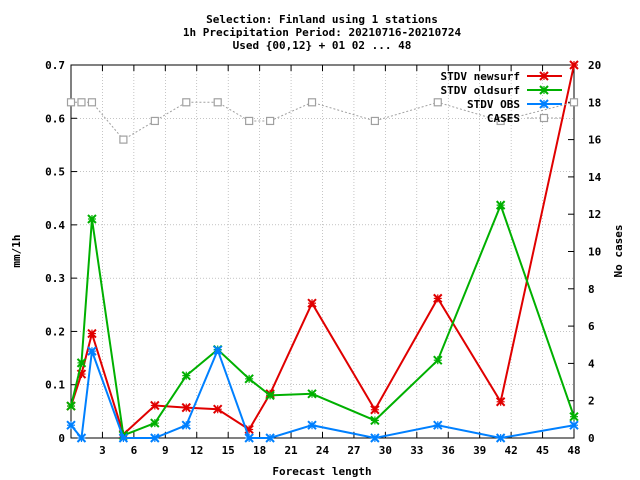 The image size is (640, 480). What do you see at coordinates (542, 450) in the screenshot?
I see `x-tick-label: 45` at bounding box center [542, 450].